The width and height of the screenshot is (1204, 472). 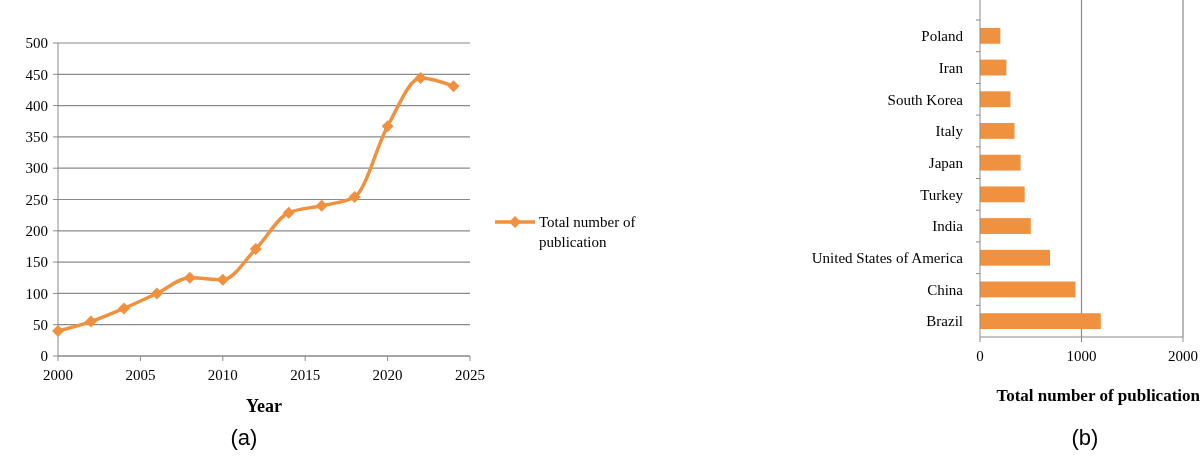 I want to click on y-tick-label: South Korea, so click(x=925, y=99).